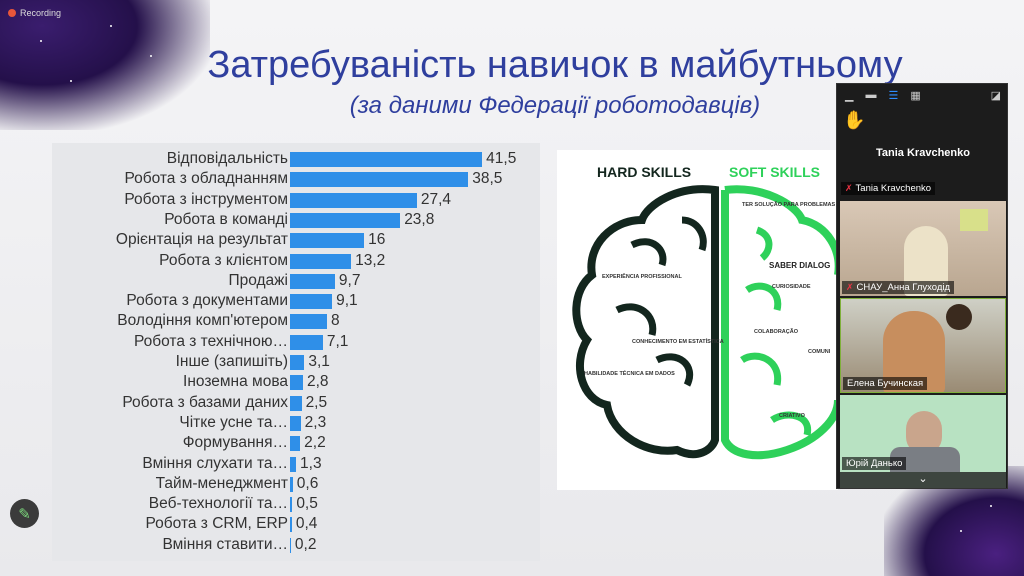  I want to click on panel-toolbar: ▁ ▬ ☰ ▦ ◪, so click(922, 95).